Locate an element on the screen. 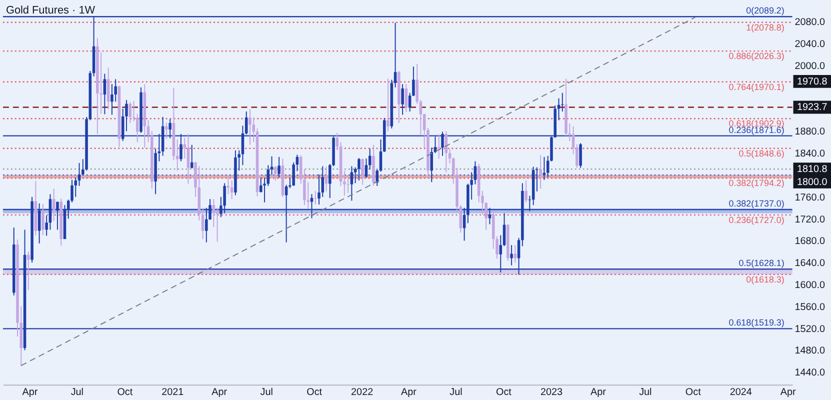 This screenshot has width=831, height=402. x-tick-label: 2024 is located at coordinates (741, 392).